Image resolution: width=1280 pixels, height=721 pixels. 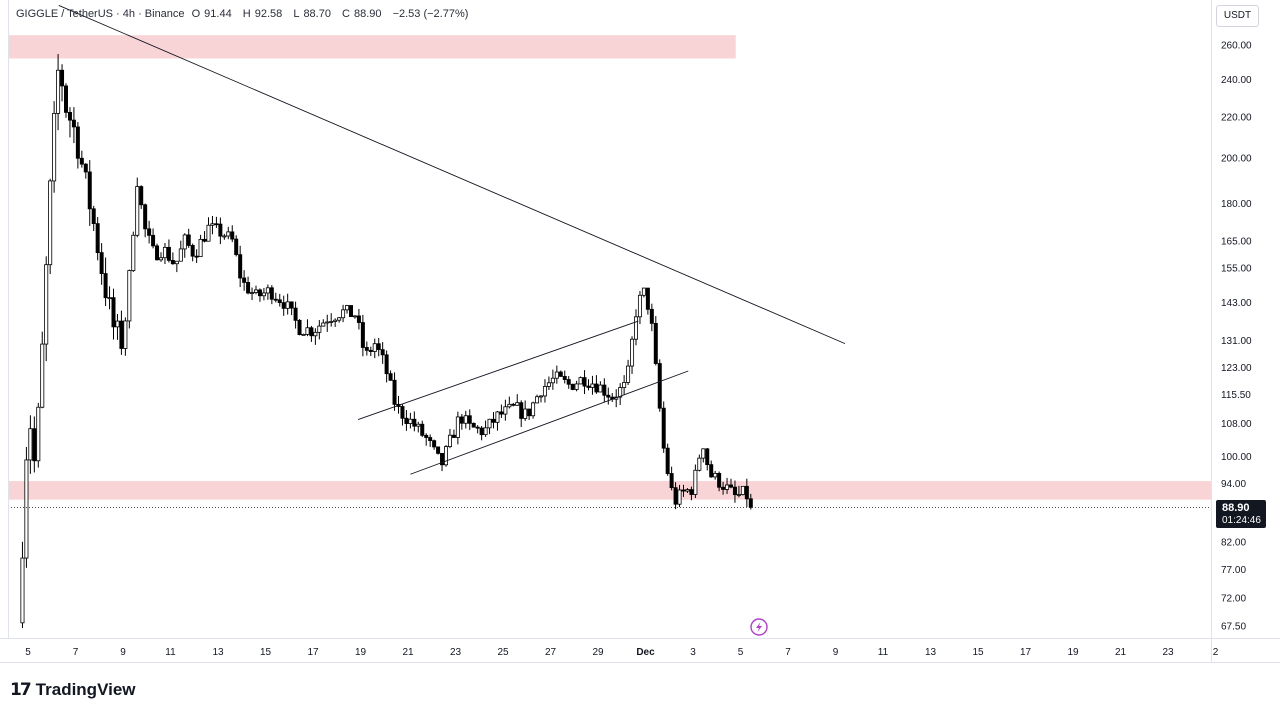 What do you see at coordinates (1236, 268) in the screenshot?
I see `y-tick-label: 155.00` at bounding box center [1236, 268].